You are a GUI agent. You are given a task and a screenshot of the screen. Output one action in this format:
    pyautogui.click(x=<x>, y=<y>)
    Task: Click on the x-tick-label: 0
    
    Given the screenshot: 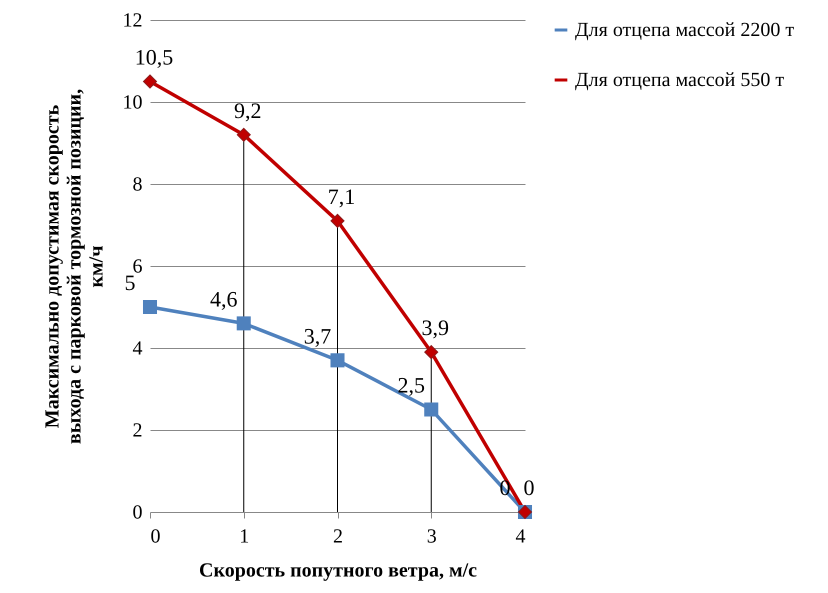 What is the action you would take?
    pyautogui.click(x=155, y=537)
    